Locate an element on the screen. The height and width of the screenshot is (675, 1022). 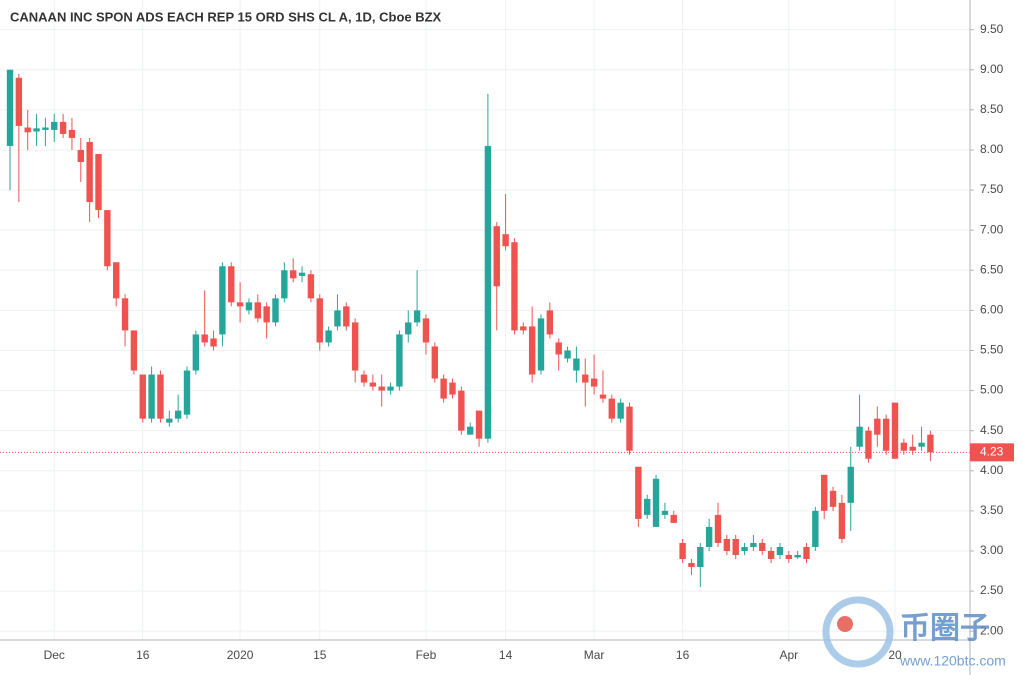
x-tick-label: 14 is located at coordinates (506, 655).